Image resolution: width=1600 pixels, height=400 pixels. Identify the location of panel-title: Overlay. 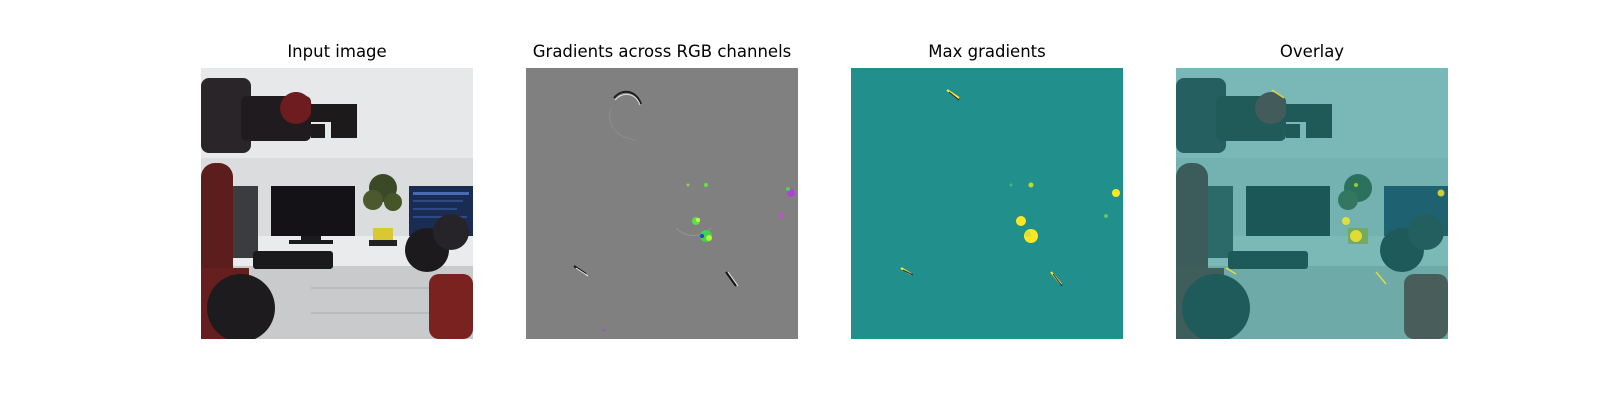
(1312, 51).